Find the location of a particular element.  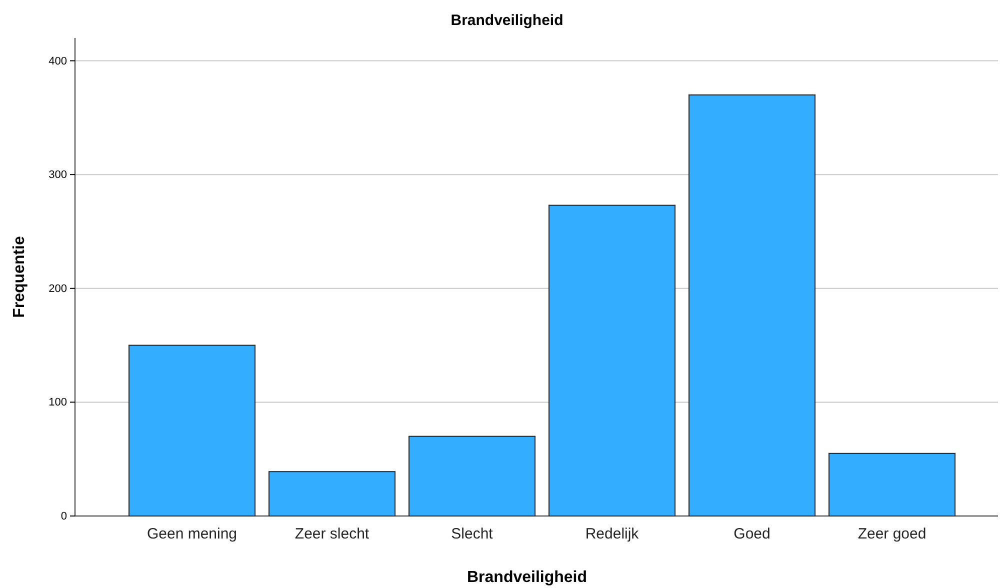

x-tick-label: Slecht is located at coordinates (472, 534).